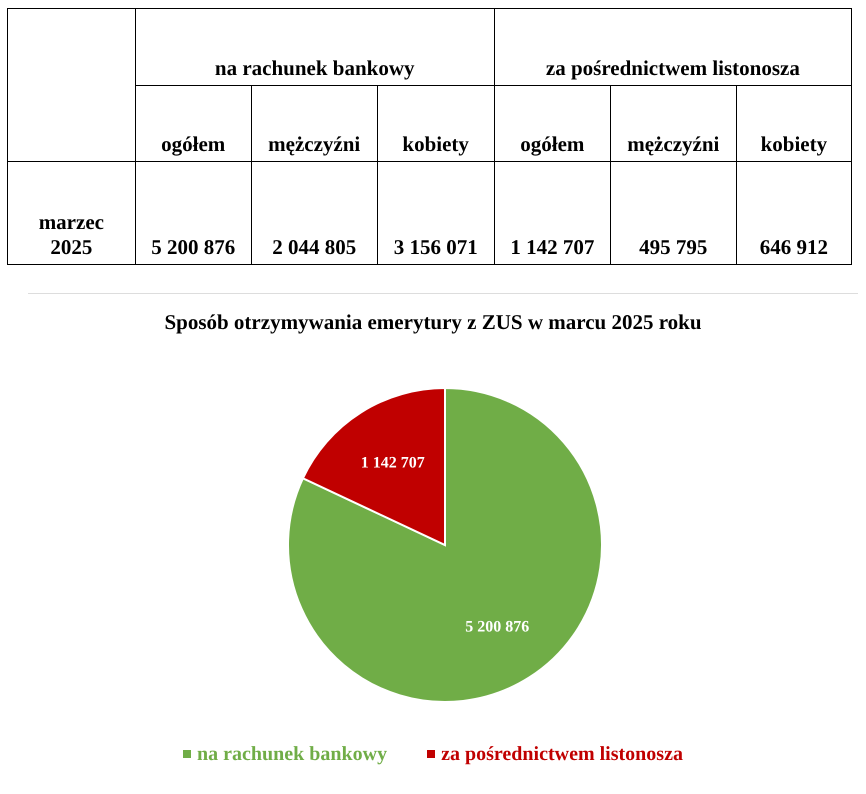 The width and height of the screenshot is (866, 794). What do you see at coordinates (445, 545) in the screenshot?
I see `pie-slice` at bounding box center [445, 545].